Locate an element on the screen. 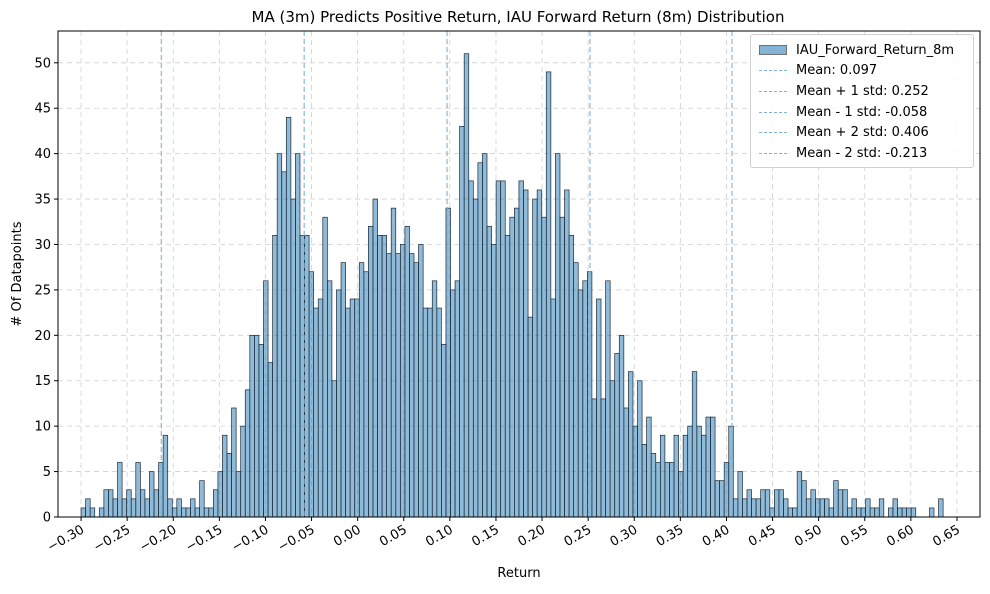 This screenshot has width=990, height=594. x-tick-label: 0.10 is located at coordinates (439, 535).